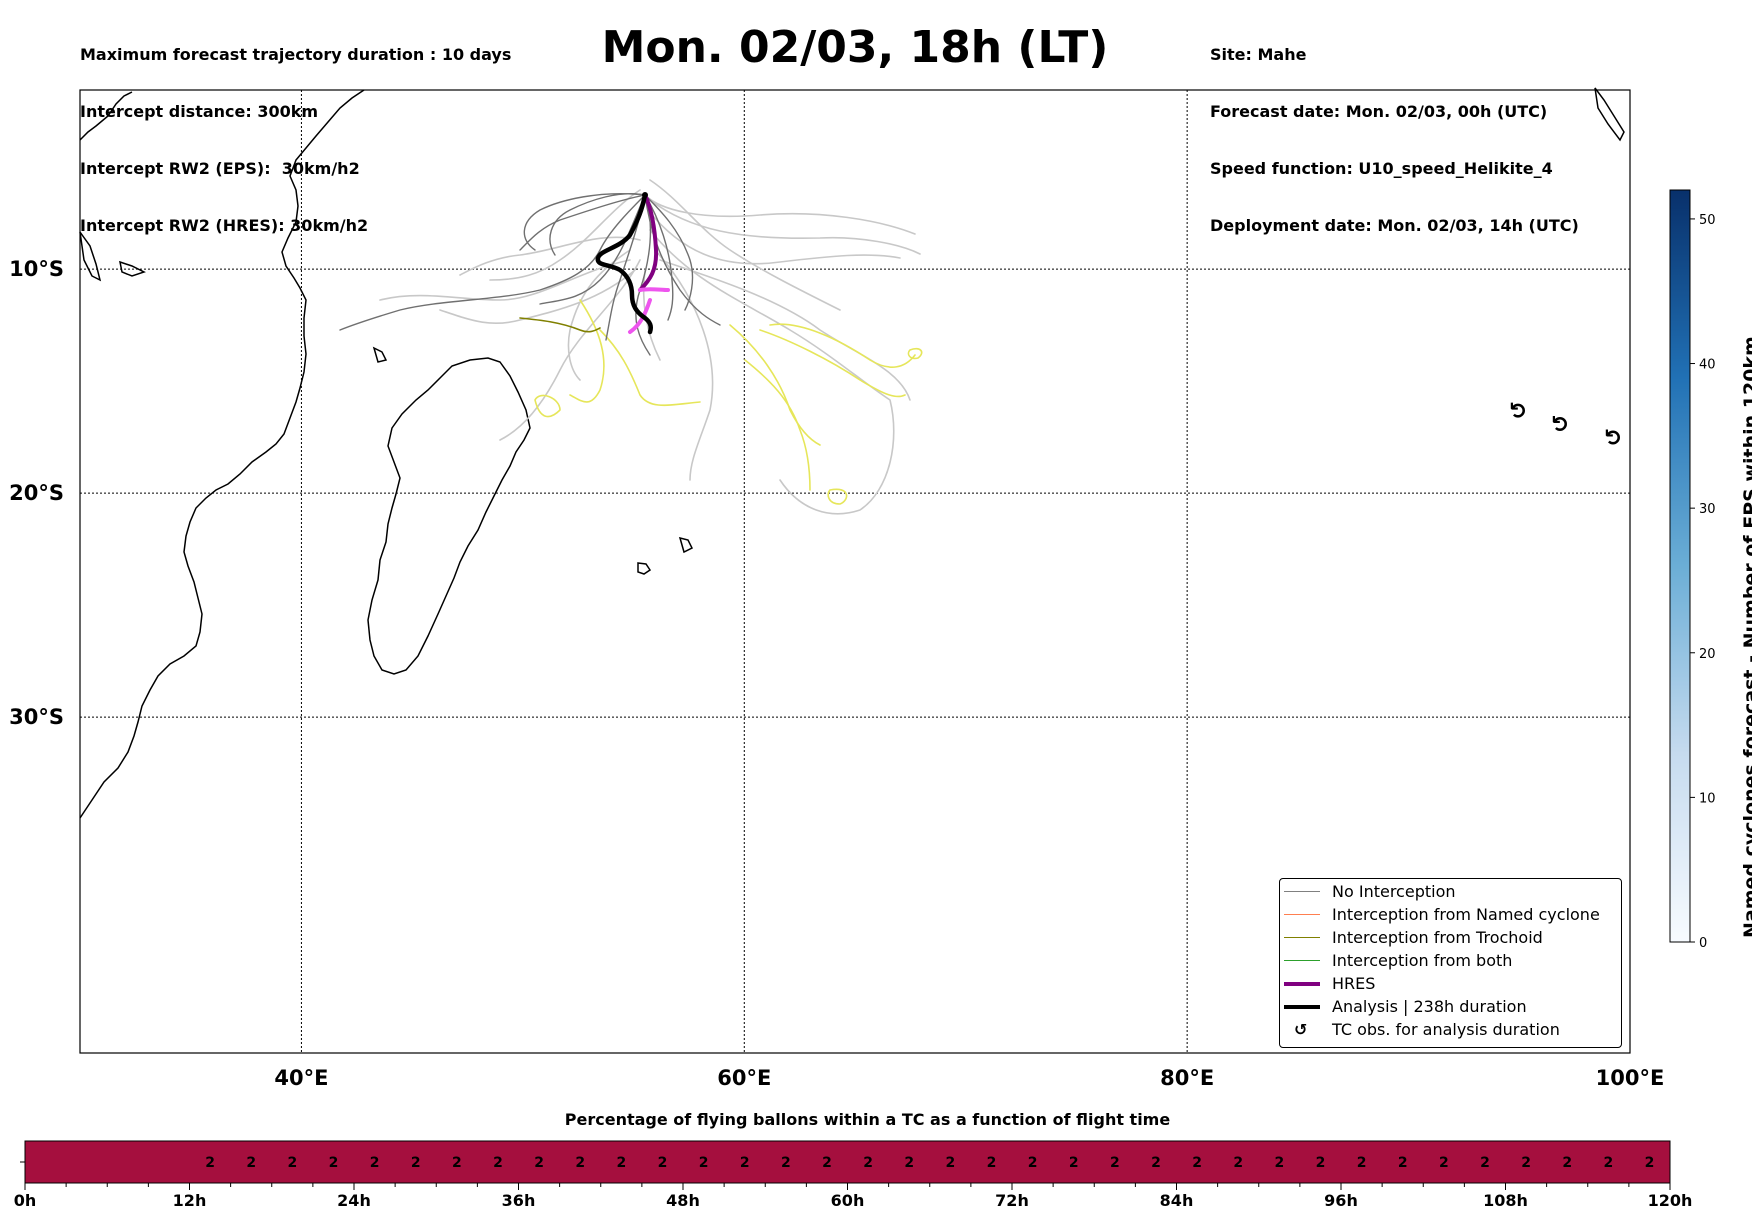 This screenshot has width=1752, height=1213. What do you see at coordinates (1703, 582) in the screenshot?
I see `colorbar-ticks: 0 10 20 30 40 50` at bounding box center [1703, 582].